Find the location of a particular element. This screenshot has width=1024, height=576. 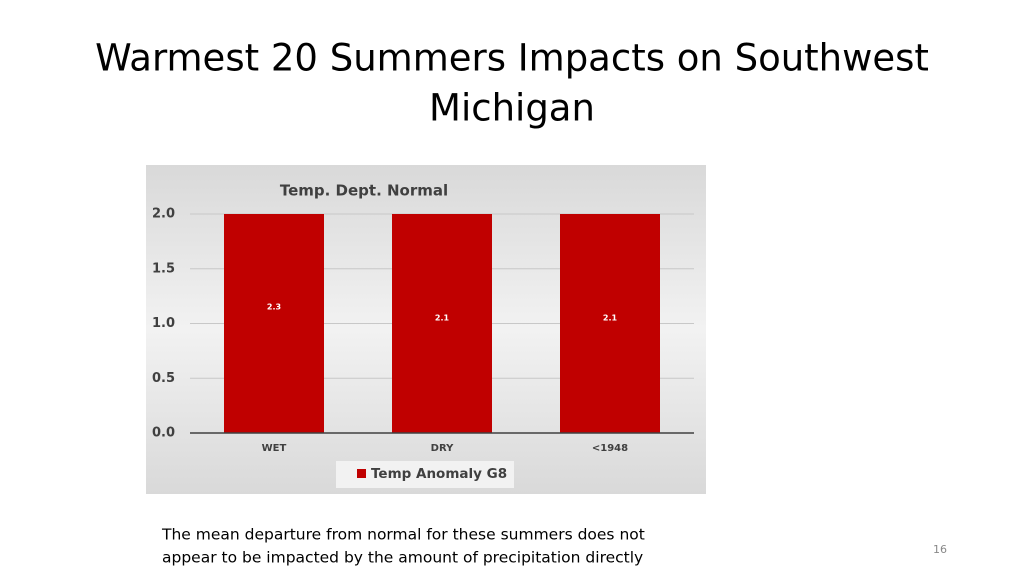

x-tick-label: <1948 is located at coordinates (610, 448).